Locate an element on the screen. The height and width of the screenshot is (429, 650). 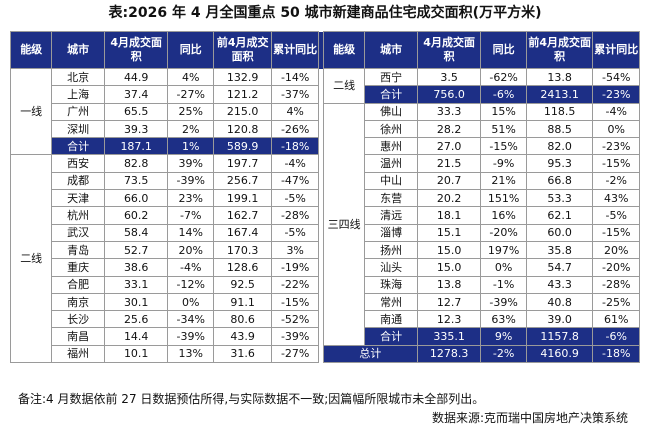
april-area-cell: 52.7 is located at coordinates (136, 250).